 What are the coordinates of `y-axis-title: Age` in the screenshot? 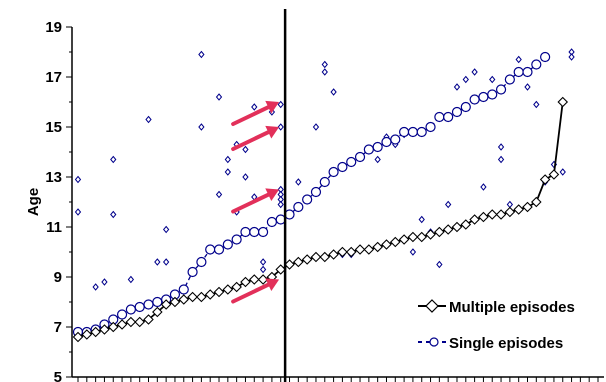 It's located at (33, 202).